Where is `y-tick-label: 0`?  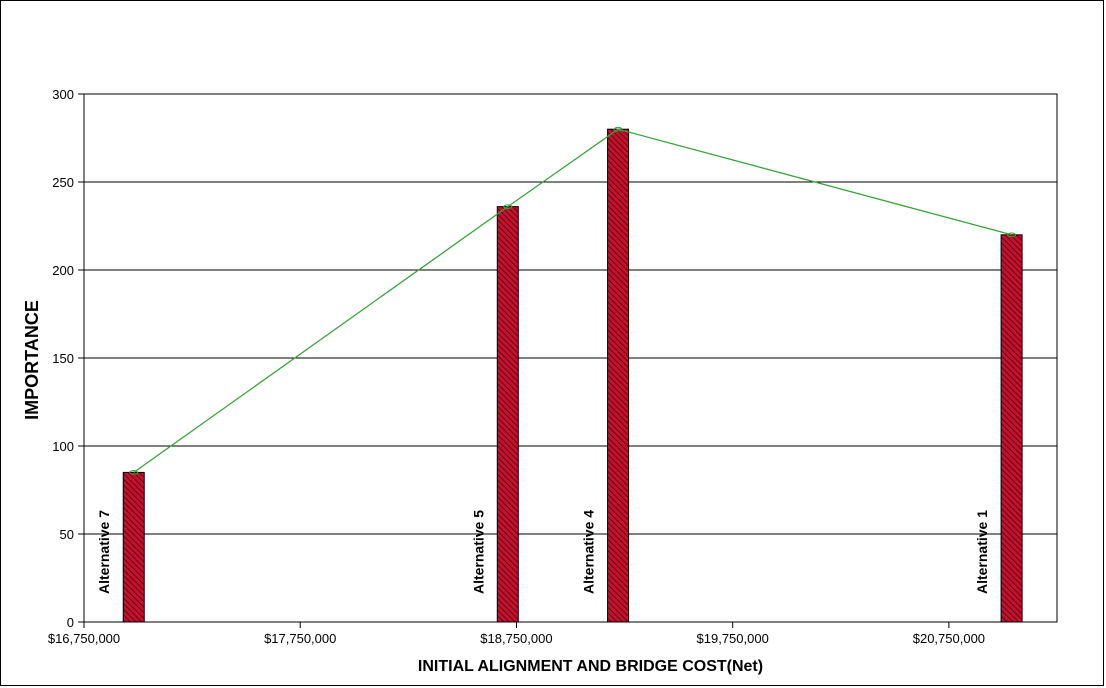
y-tick-label: 0 is located at coordinates (70, 622).